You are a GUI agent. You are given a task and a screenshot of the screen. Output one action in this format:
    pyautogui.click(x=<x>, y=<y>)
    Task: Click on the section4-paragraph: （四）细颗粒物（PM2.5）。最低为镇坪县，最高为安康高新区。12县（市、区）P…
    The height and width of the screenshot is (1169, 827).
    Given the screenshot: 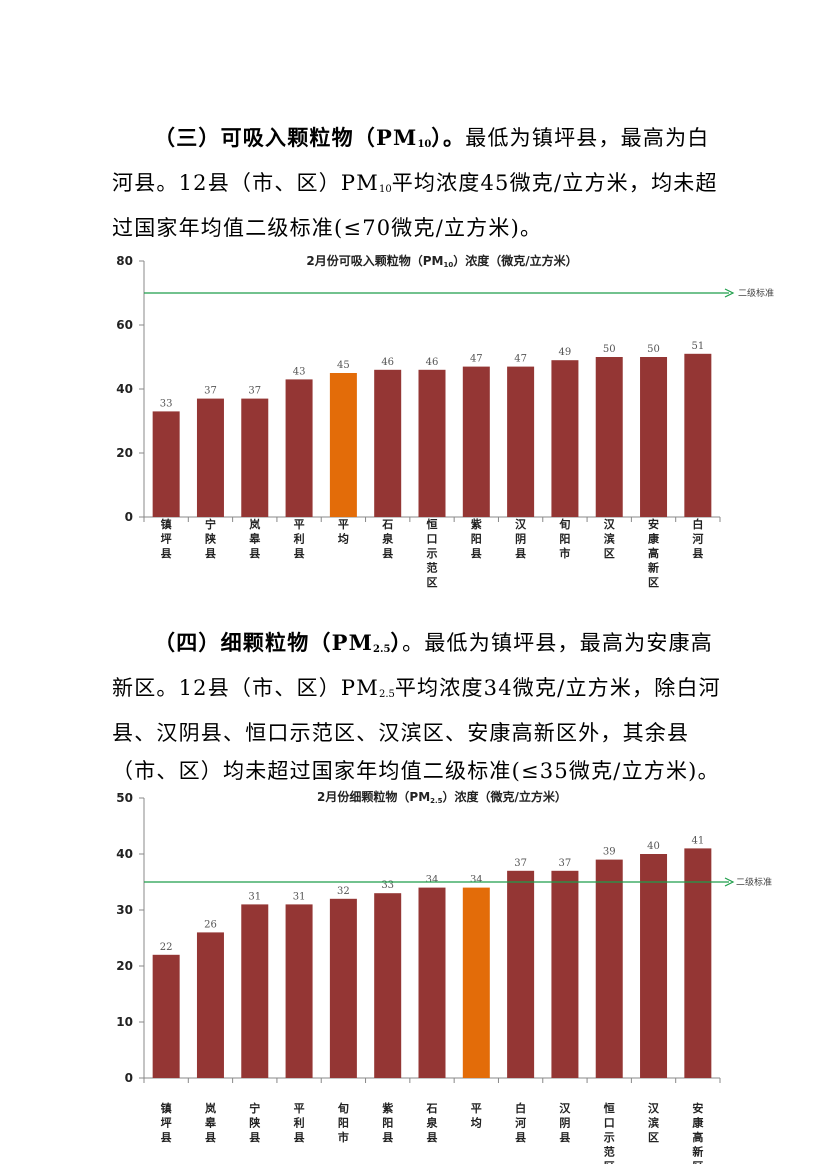 What is the action you would take?
    pyautogui.click(x=417, y=707)
    